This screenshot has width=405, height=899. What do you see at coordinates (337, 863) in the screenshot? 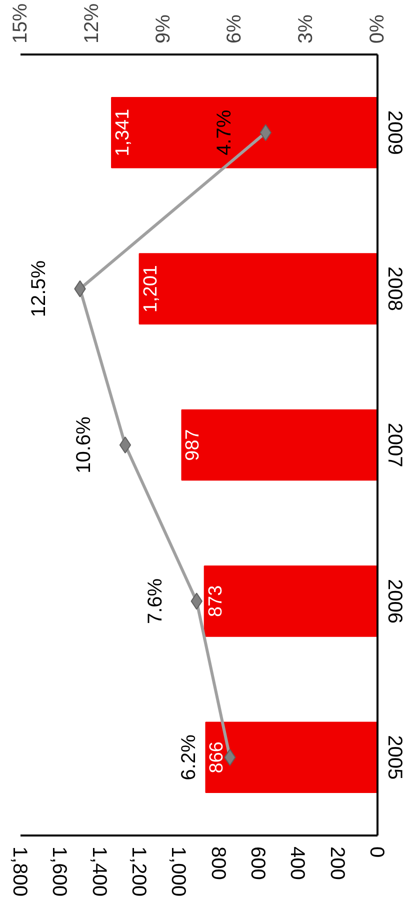
I see `x-tick-label: 200` at bounding box center [337, 863].